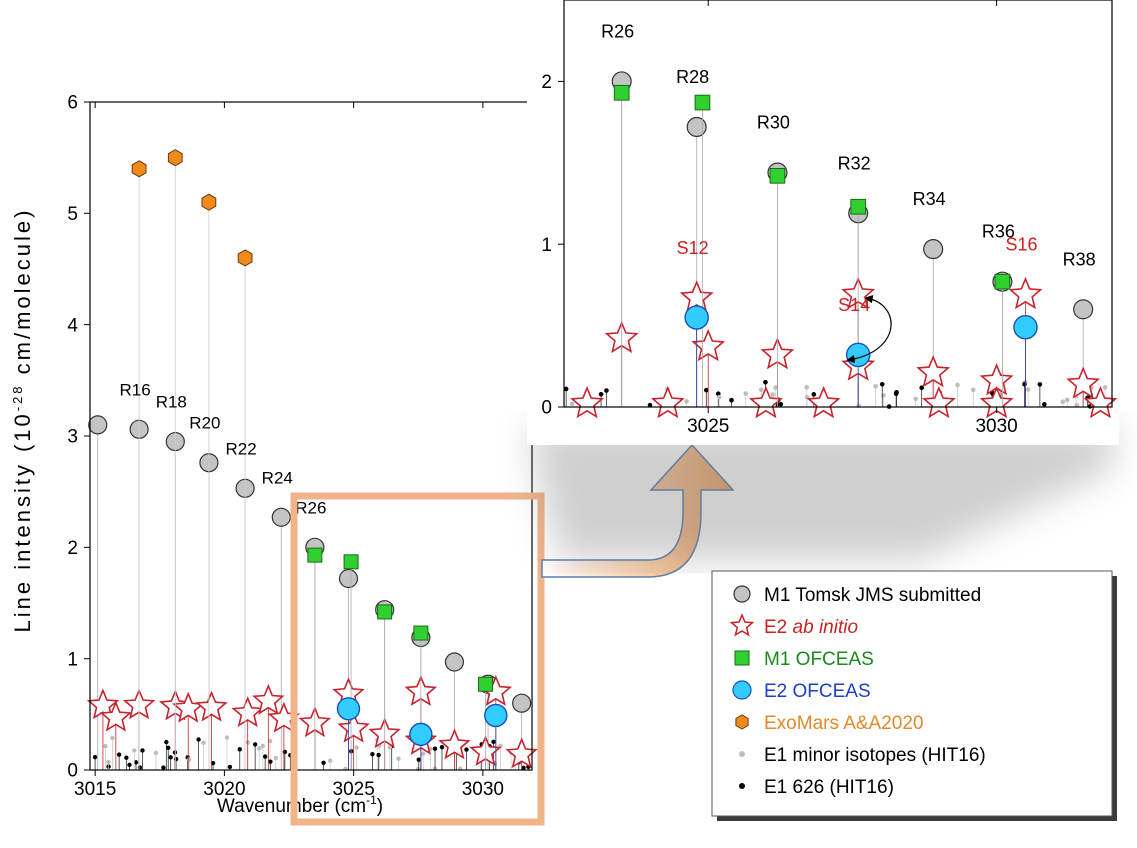 This screenshot has width=1137, height=848. Describe the element at coordinates (742, 658) in the screenshot. I see `legend-marker-m1-ofceas` at that location.